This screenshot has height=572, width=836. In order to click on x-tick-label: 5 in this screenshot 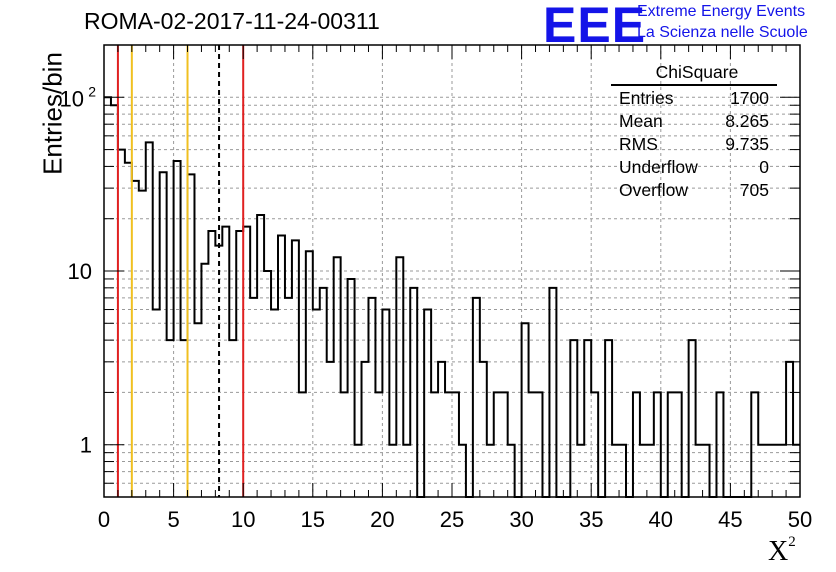, I will do `click(173, 519)`.